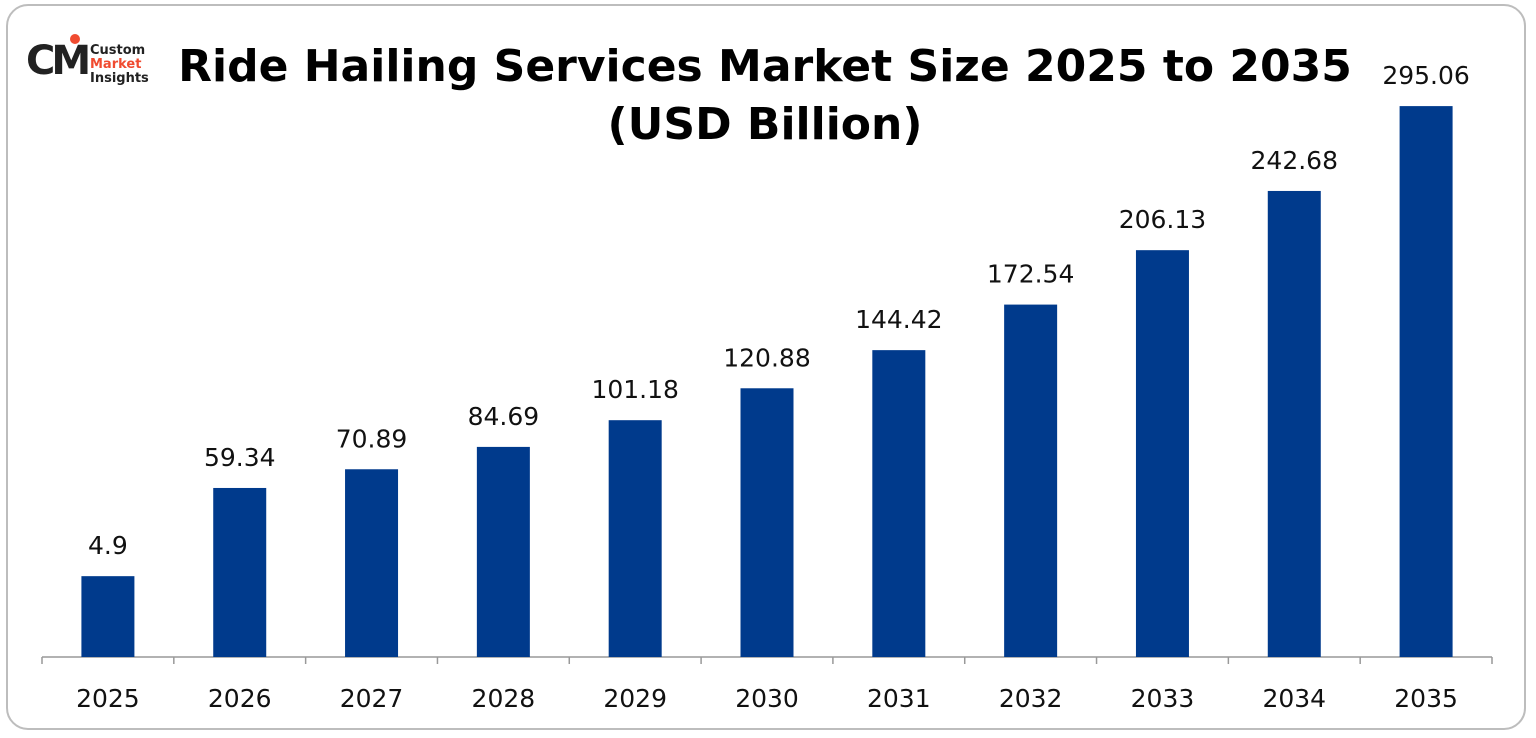 Image resolution: width=1536 pixels, height=738 pixels. What do you see at coordinates (372, 438) in the screenshot?
I see `data-label-2027: 70.89` at bounding box center [372, 438].